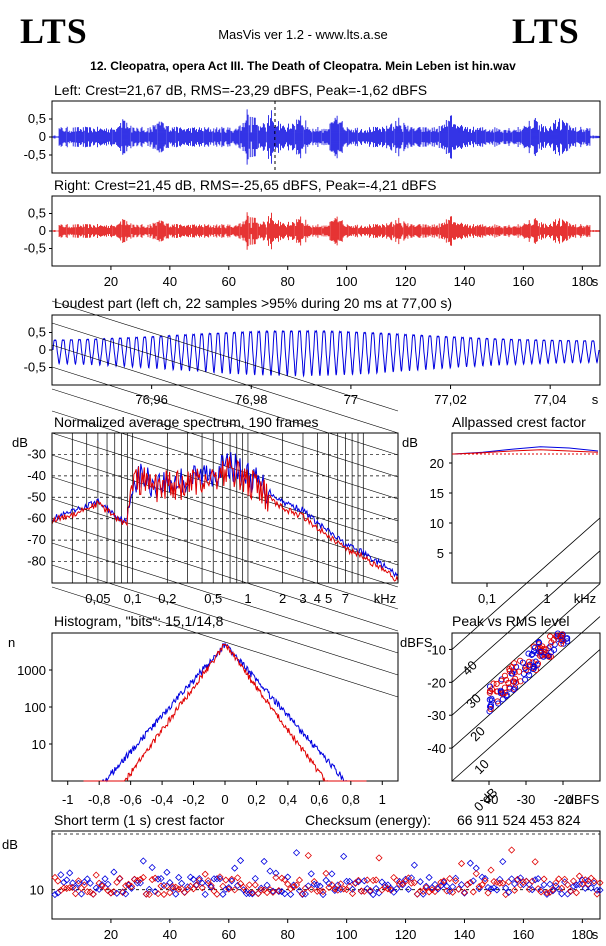 The width and height of the screenshot is (606, 946). What do you see at coordinates (193, 799) in the screenshot?
I see `histogram-xtick: -0,2` at bounding box center [193, 799].